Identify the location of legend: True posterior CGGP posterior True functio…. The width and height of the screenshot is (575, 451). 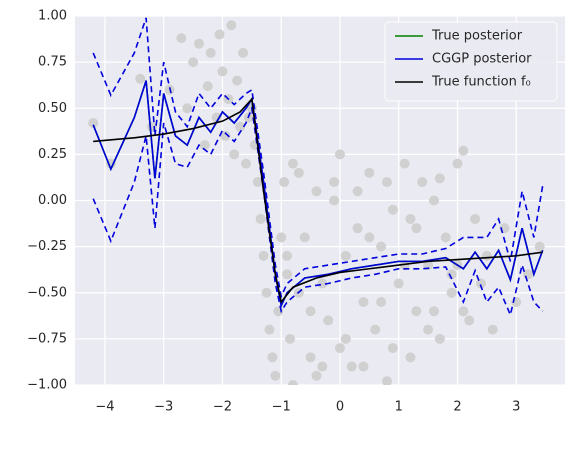
(471, 61).